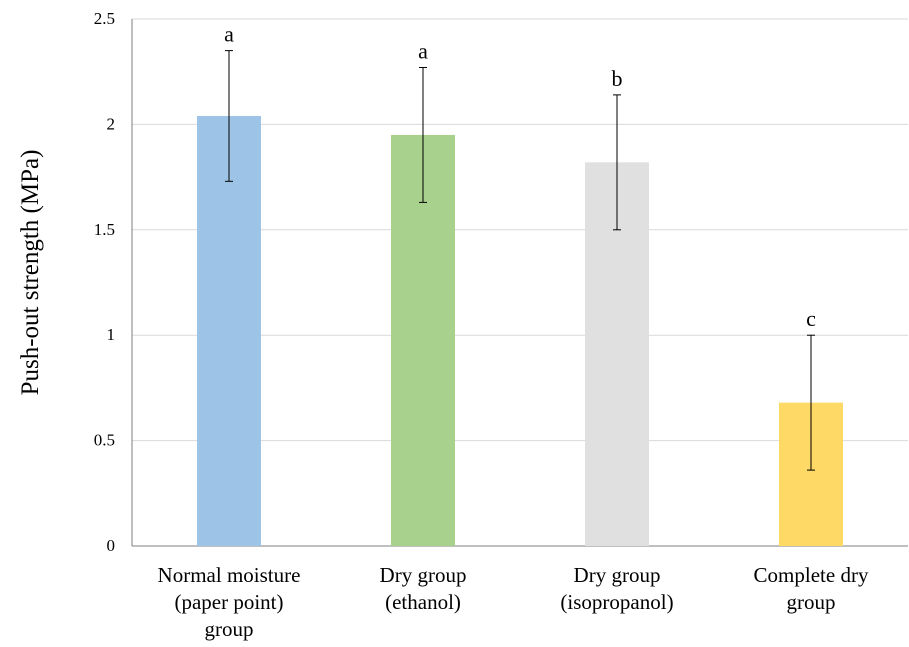  What do you see at coordinates (111, 545) in the screenshot?
I see `y-tick-label: 0` at bounding box center [111, 545].